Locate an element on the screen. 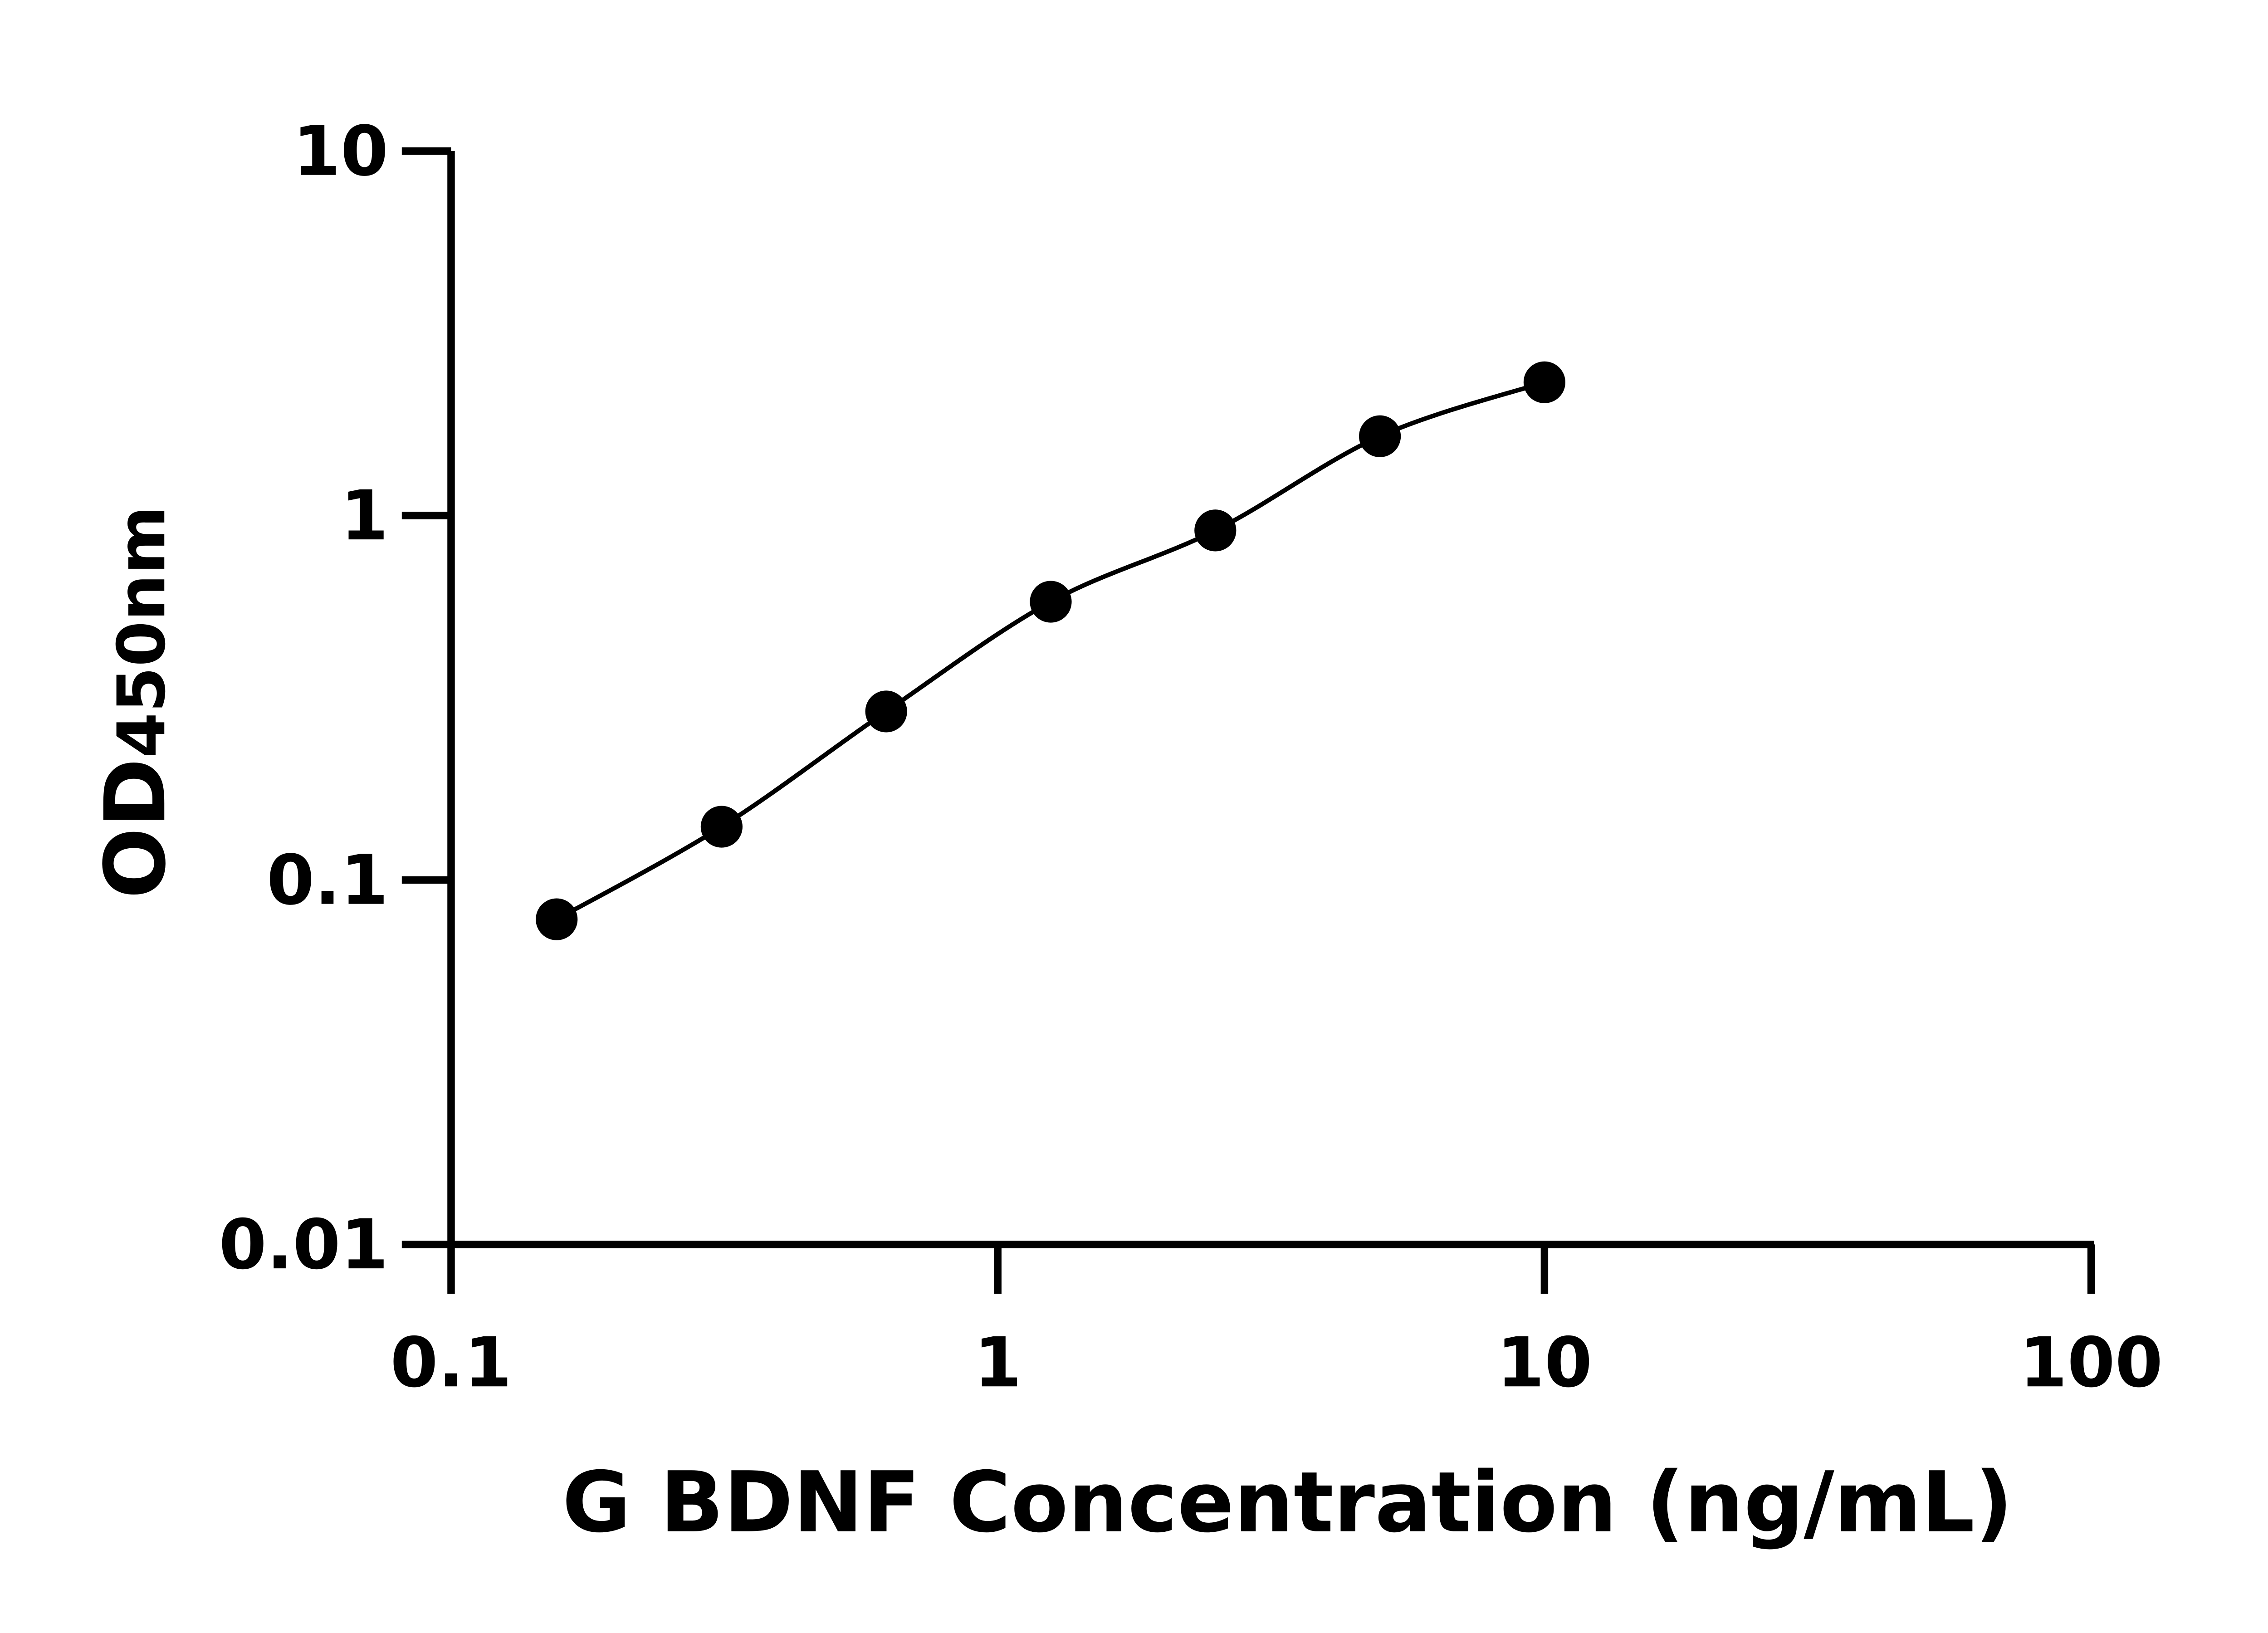  y-tick-label: 10 is located at coordinates (340, 151).